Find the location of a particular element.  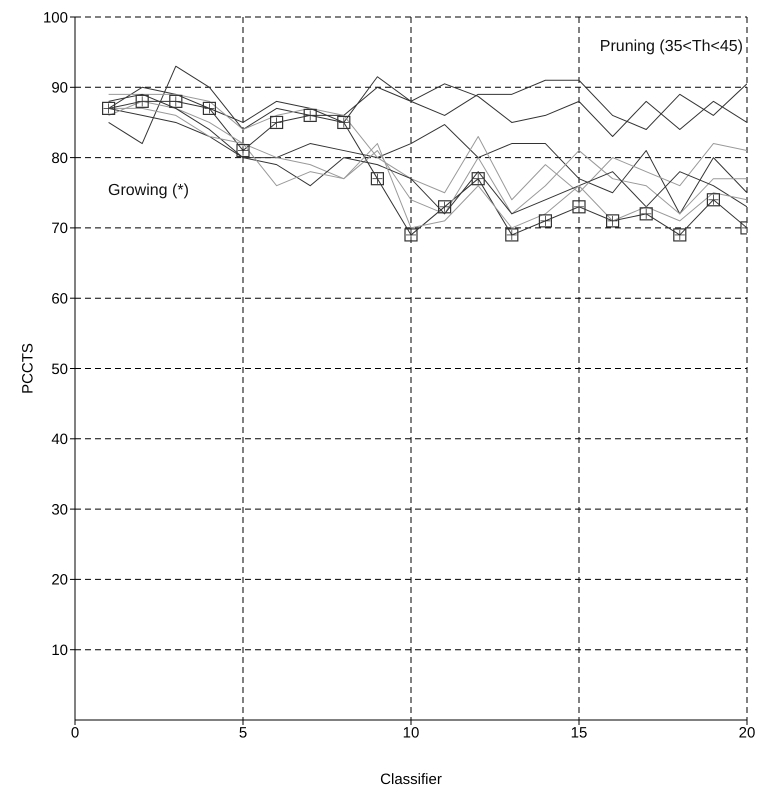

y-tick-label: 20 is located at coordinates (59, 580).